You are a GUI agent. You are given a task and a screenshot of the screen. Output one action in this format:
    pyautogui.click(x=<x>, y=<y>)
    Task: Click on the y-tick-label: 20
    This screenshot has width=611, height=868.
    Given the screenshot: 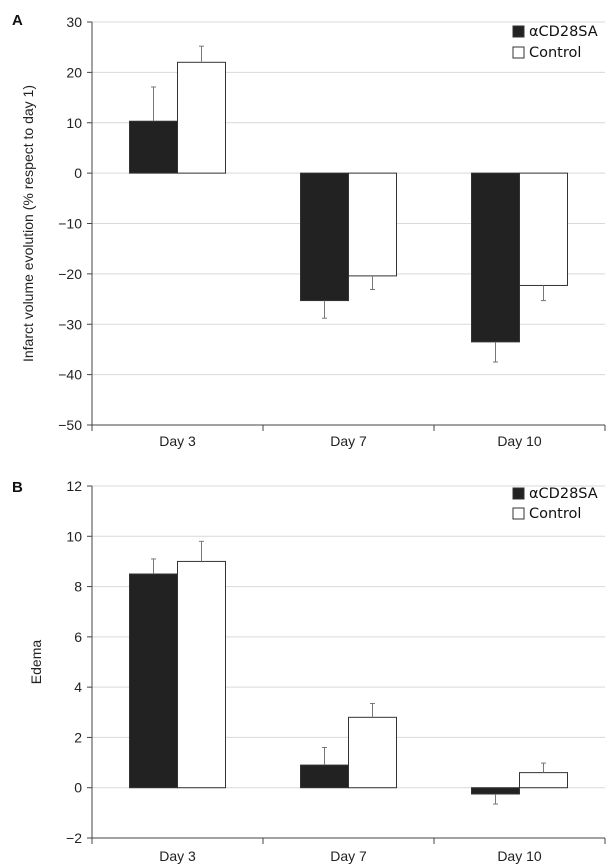 What is the action you would take?
    pyautogui.click(x=74, y=72)
    